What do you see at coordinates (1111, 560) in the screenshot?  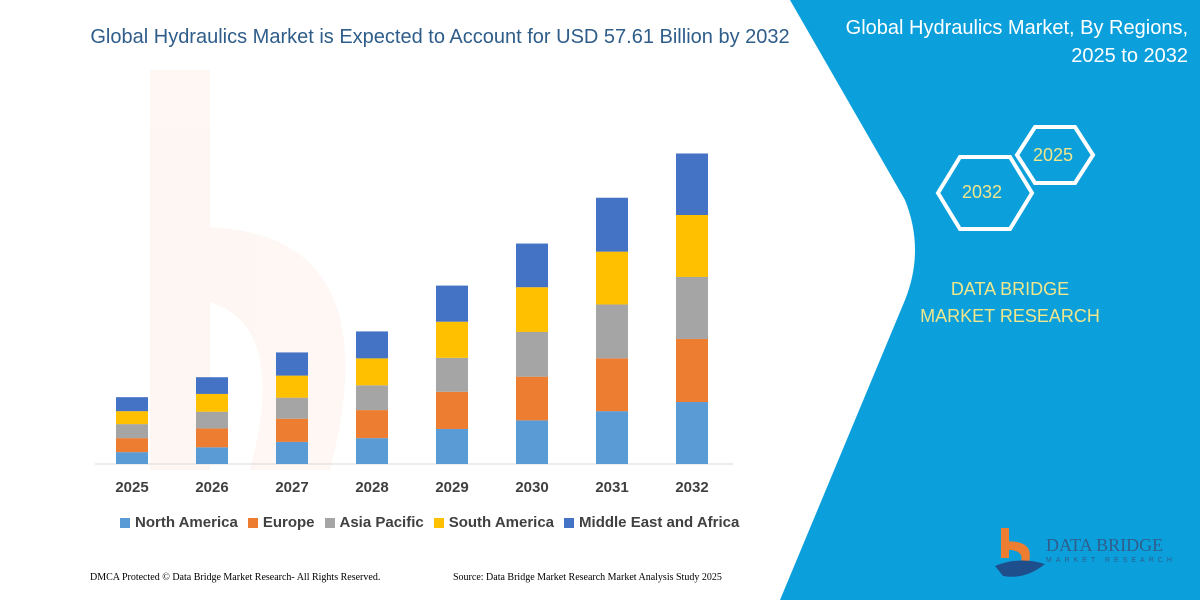 I see `logo-subtext: MARKET RESEARCH` at bounding box center [1111, 560].